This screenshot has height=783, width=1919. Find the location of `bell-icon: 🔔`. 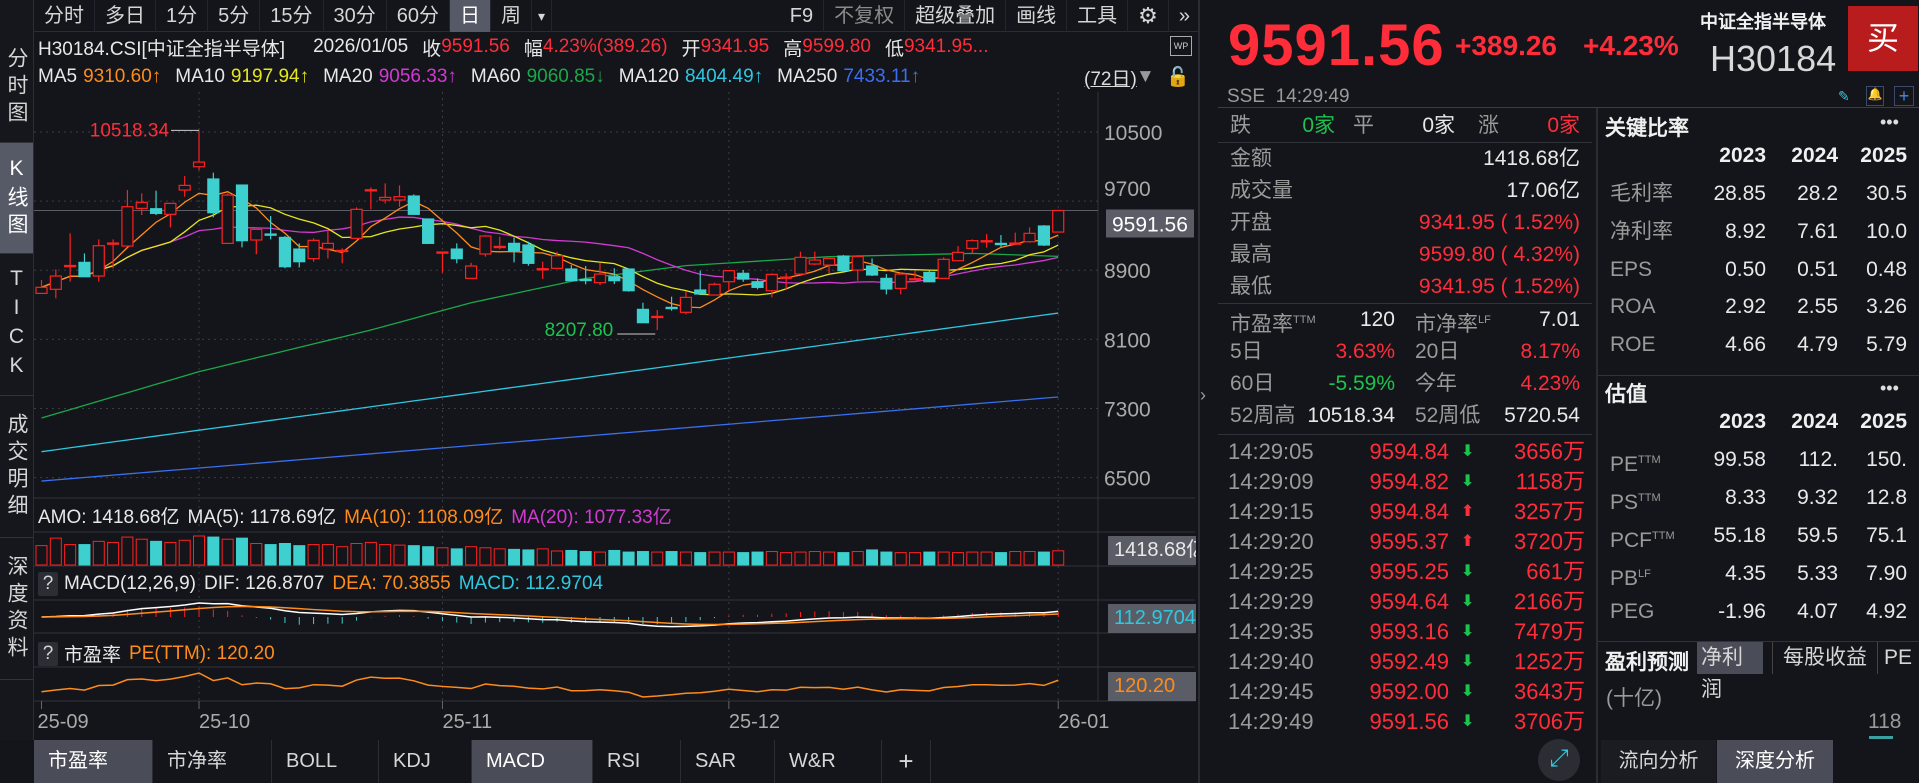

bell-icon: 🔔 is located at coordinates (1875, 96).